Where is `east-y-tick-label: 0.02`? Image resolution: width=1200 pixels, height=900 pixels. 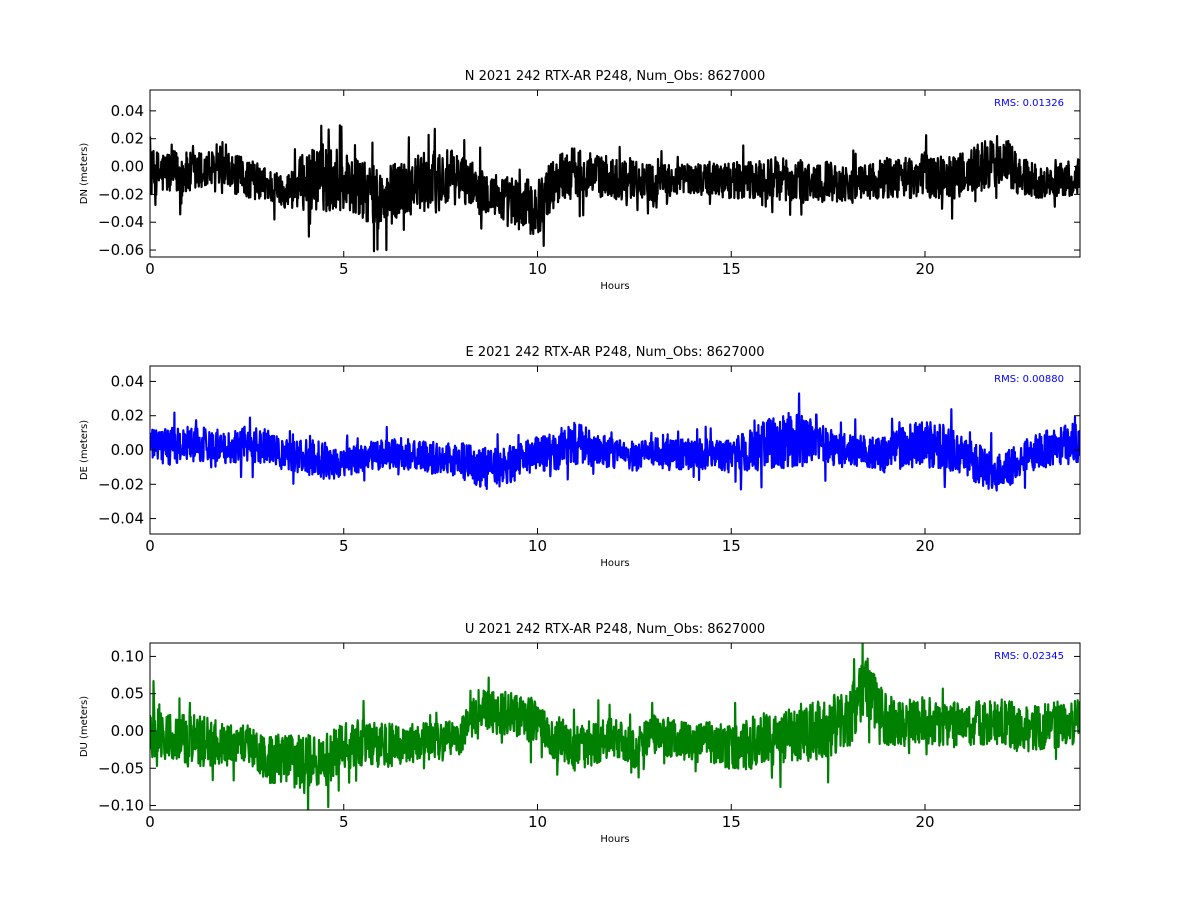
east-y-tick-label: 0.02 is located at coordinates (127, 416).